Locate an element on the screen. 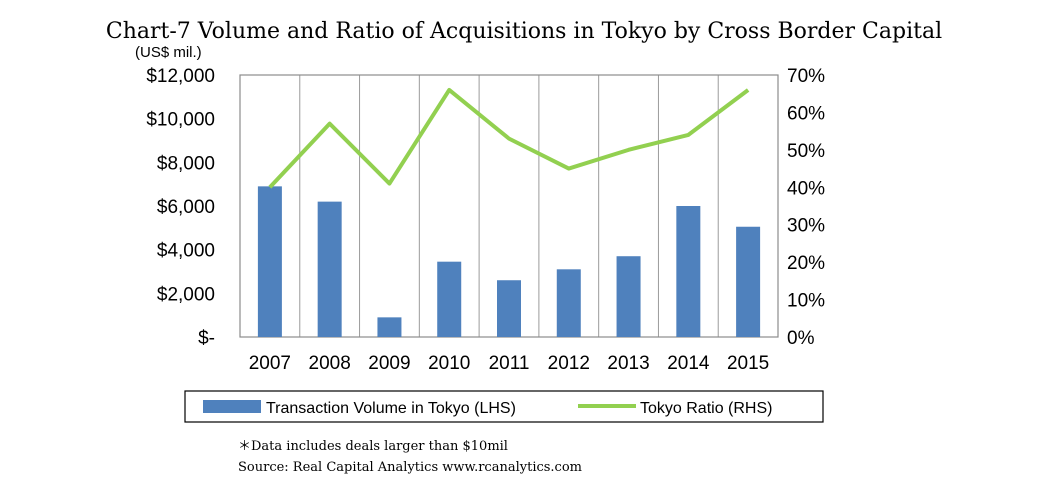 The width and height of the screenshot is (1049, 497). left-axis-tick-label: $- is located at coordinates (206, 338).